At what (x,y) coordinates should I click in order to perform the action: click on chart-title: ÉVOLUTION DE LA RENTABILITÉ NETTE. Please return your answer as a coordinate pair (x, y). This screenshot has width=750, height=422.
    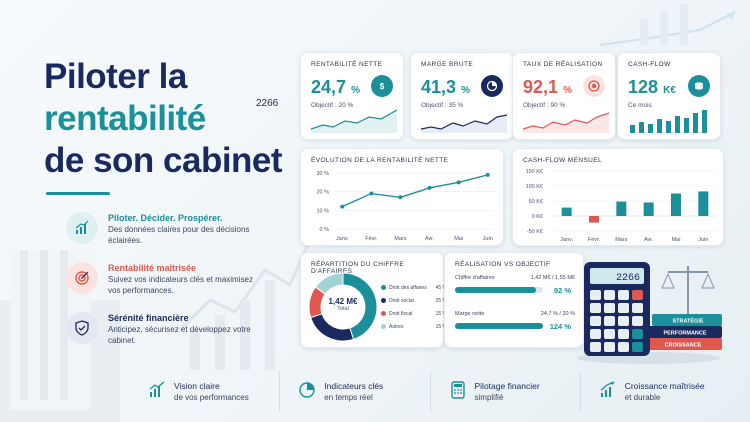
    Looking at the image, I should click on (380, 160).